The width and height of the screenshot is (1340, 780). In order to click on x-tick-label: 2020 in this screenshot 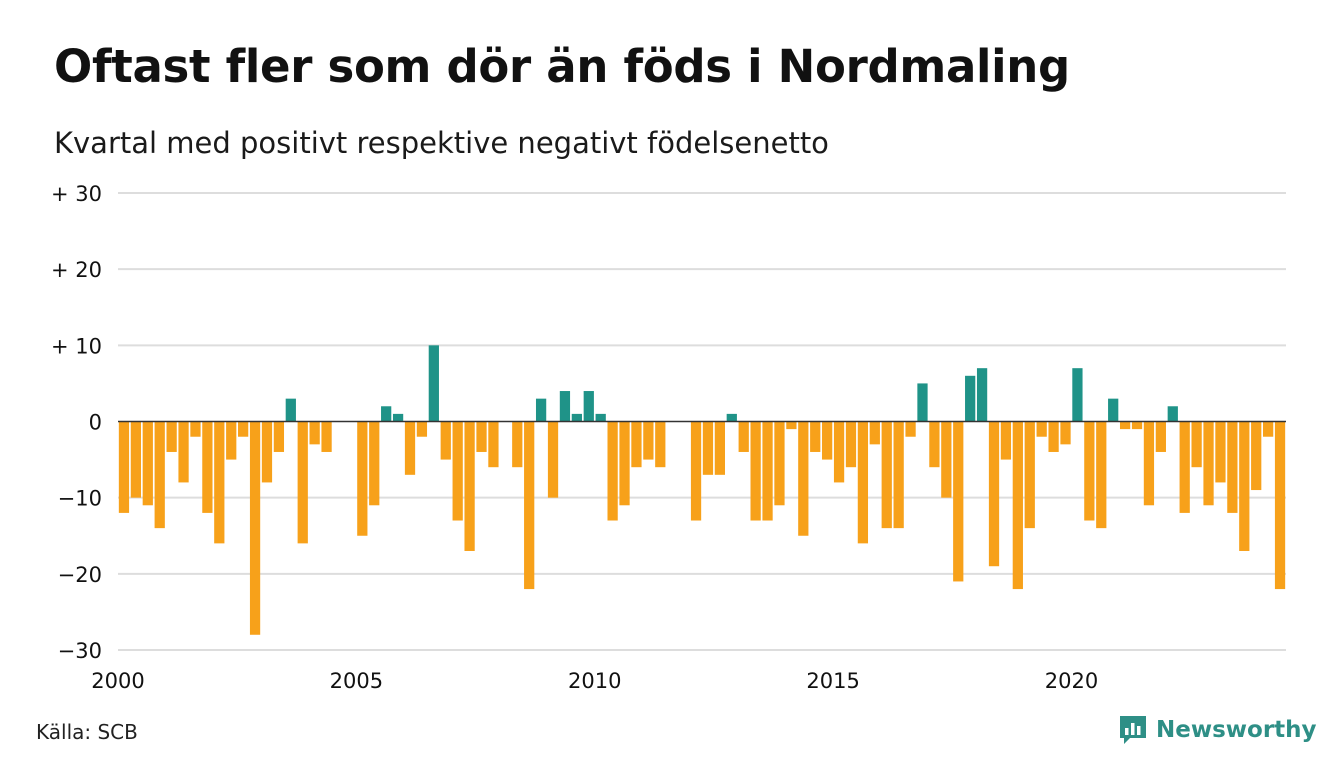, I will do `click(1071, 681)`.